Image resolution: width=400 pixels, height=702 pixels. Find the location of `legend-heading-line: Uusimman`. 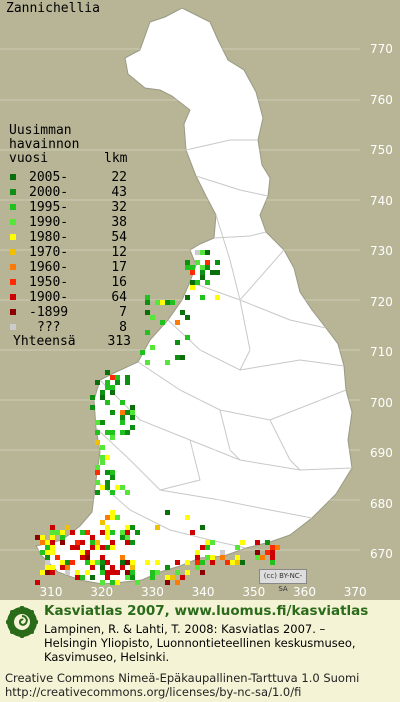

legend-heading-line: Uusimman is located at coordinates (40, 130).